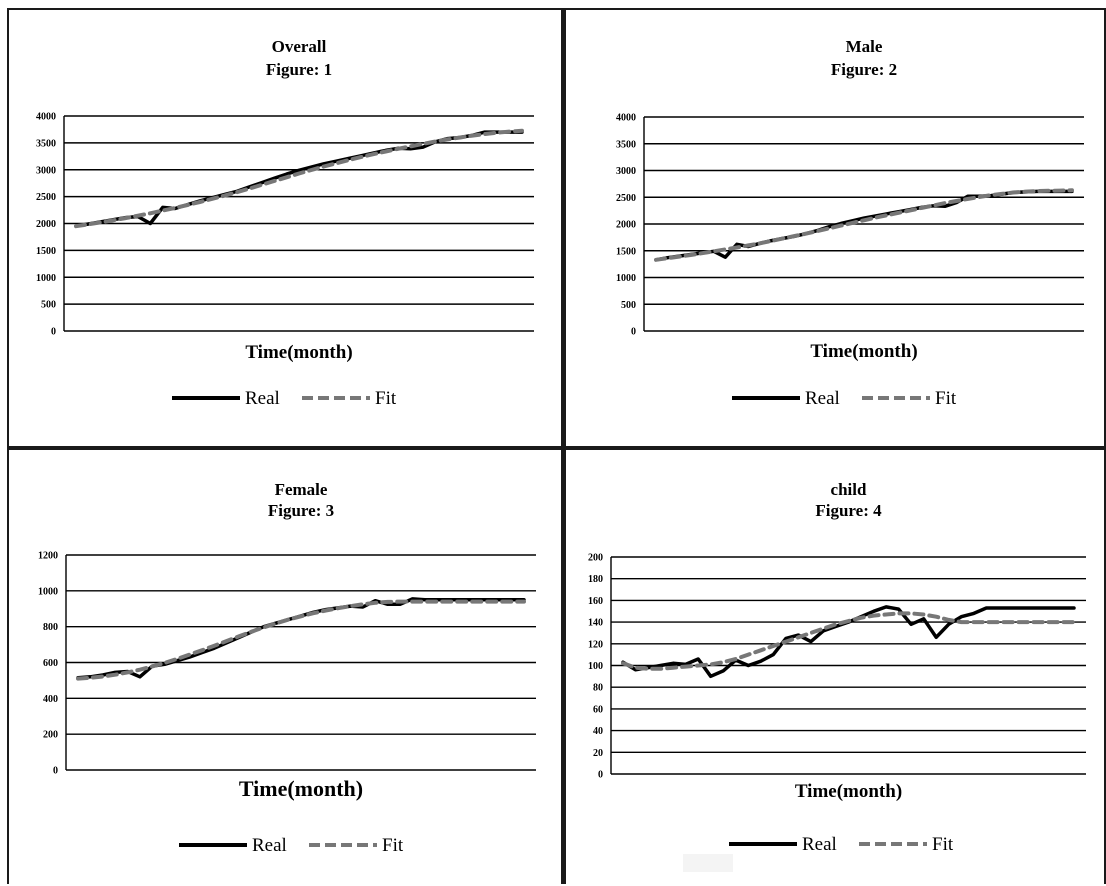 Image resolution: width=1106 pixels, height=886 pixels. Describe the element at coordinates (595, 644) in the screenshot. I see `y-tick-label: 120` at that location.